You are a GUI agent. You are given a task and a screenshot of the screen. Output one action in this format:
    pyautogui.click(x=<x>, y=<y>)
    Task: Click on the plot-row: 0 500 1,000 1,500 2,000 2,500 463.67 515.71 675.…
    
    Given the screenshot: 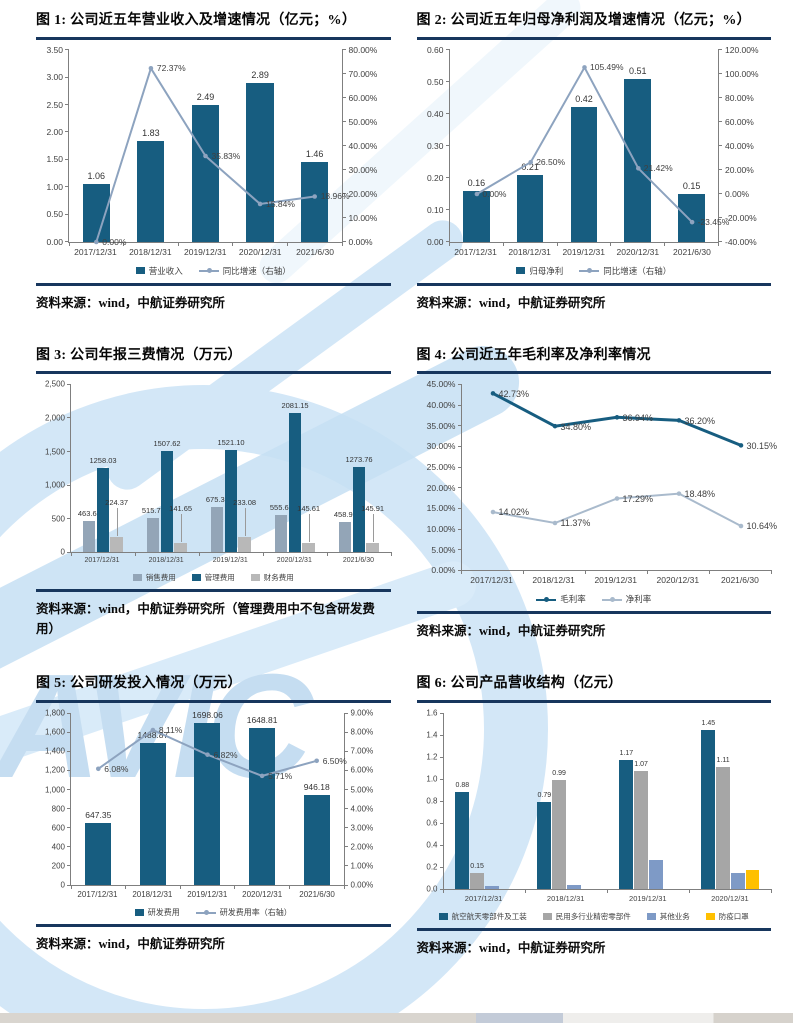 What is the action you would take?
    pyautogui.click(x=214, y=468)
    